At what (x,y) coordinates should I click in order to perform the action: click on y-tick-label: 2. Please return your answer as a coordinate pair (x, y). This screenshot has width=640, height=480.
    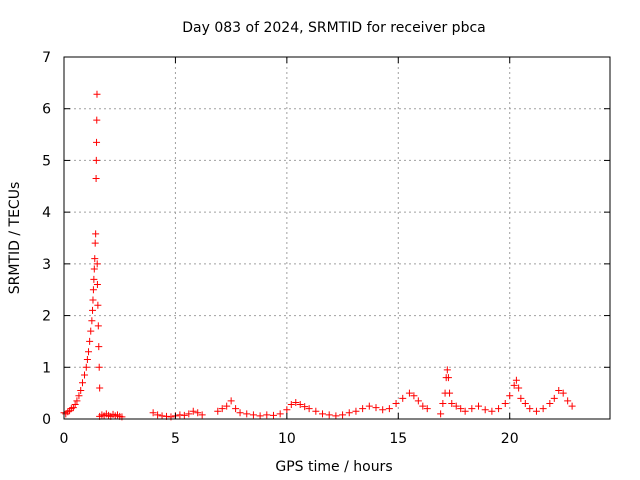
    Looking at the image, I should click on (46, 317).